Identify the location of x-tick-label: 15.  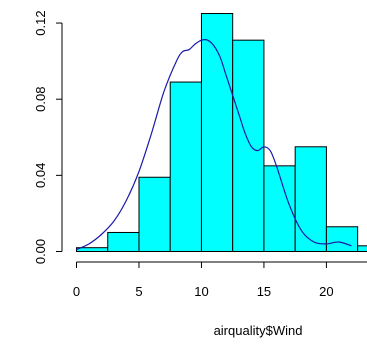
(264, 291).